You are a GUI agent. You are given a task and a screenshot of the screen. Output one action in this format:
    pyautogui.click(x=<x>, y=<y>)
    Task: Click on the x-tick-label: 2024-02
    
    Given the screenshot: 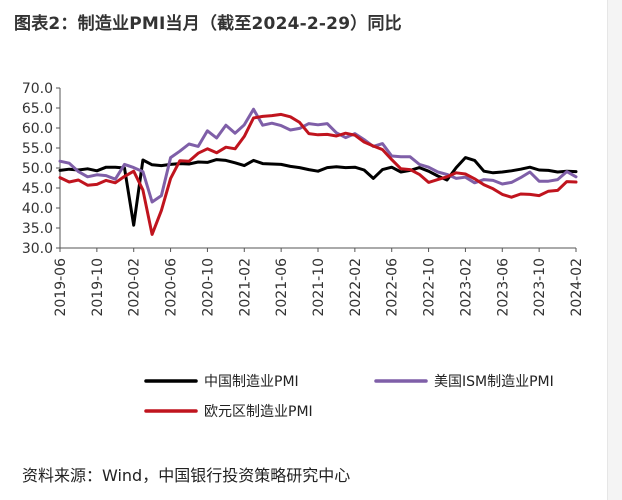 What is the action you would take?
    pyautogui.click(x=577, y=287)
    